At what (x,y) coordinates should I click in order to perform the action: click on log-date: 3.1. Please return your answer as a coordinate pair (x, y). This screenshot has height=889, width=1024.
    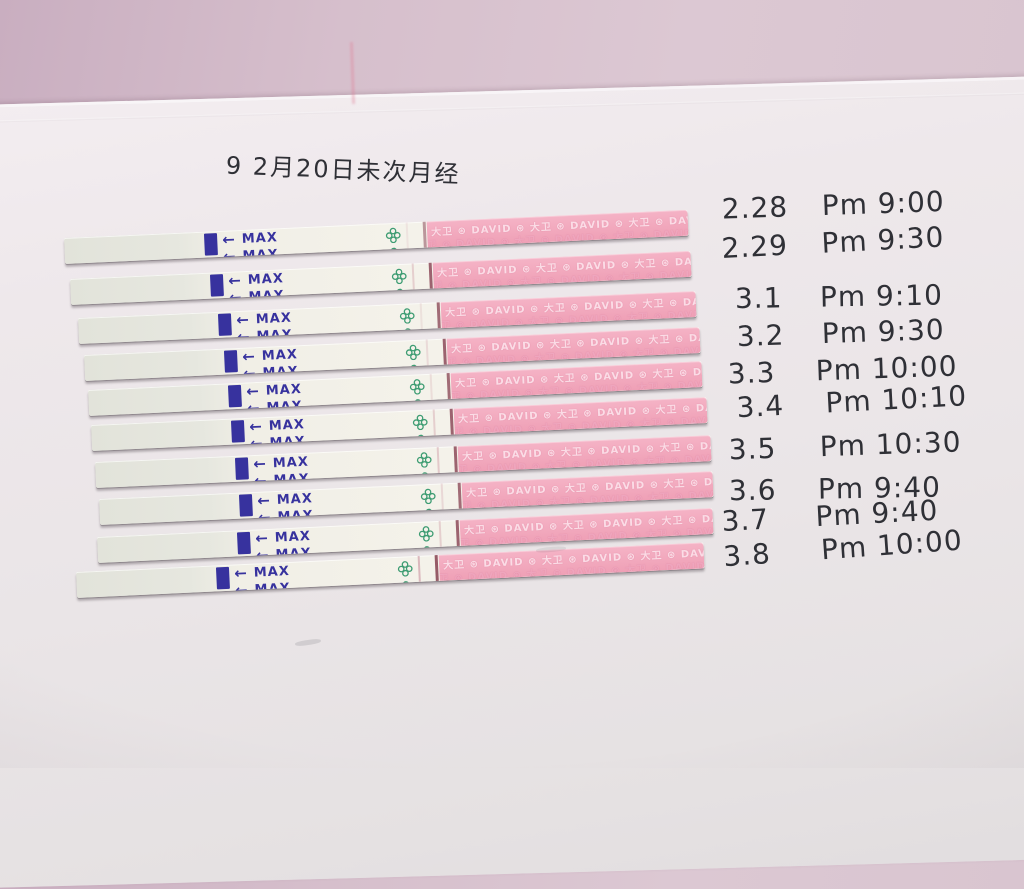
    Looking at the image, I should click on (758, 298).